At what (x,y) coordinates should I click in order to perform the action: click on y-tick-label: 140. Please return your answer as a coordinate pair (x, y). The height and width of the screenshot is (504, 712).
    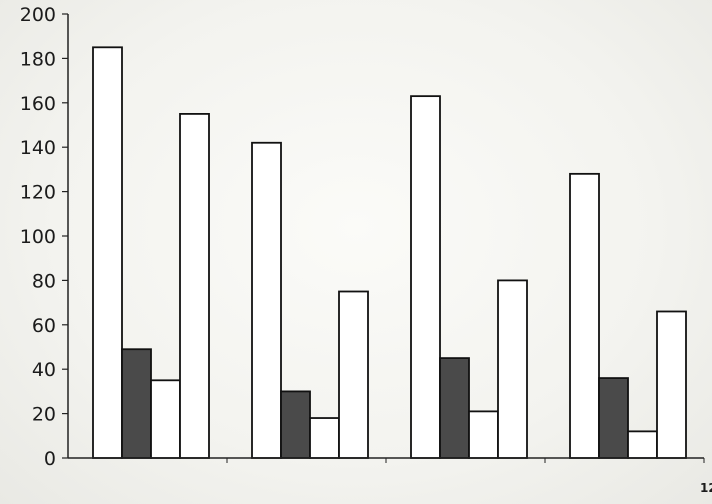
    Looking at the image, I should click on (38, 148).